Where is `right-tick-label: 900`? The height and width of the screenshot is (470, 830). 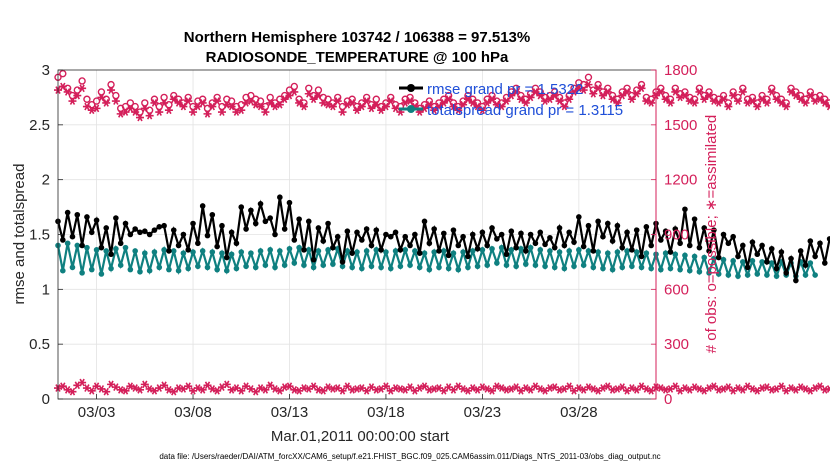
right-tick-label: 900 is located at coordinates (676, 235).